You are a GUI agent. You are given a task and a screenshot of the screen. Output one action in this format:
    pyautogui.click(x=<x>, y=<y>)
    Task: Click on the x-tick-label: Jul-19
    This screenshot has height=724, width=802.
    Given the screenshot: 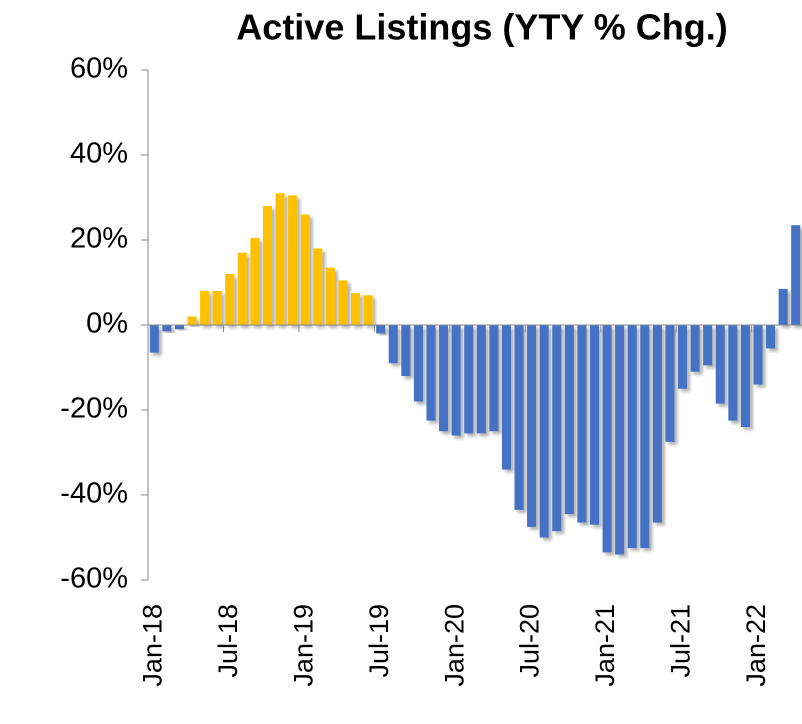 What is the action you would take?
    pyautogui.click(x=379, y=641)
    